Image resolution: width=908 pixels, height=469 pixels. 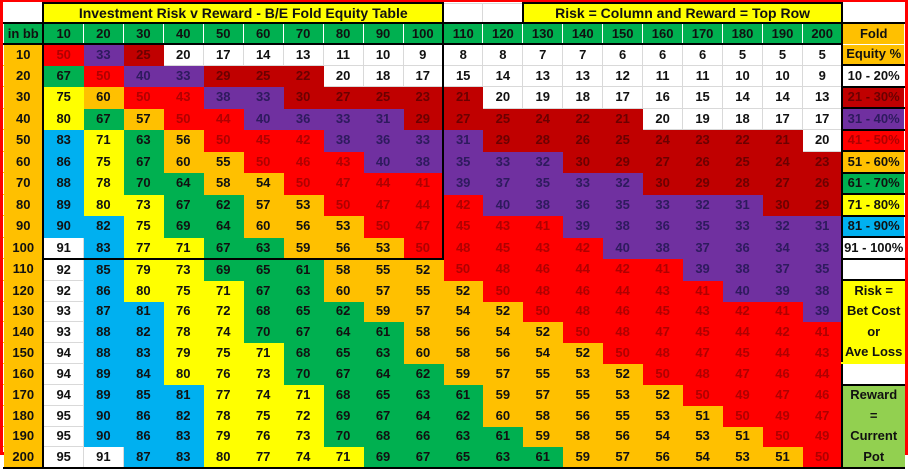 I want to click on fold-equity-cell: 18, so click(x=742, y=118).